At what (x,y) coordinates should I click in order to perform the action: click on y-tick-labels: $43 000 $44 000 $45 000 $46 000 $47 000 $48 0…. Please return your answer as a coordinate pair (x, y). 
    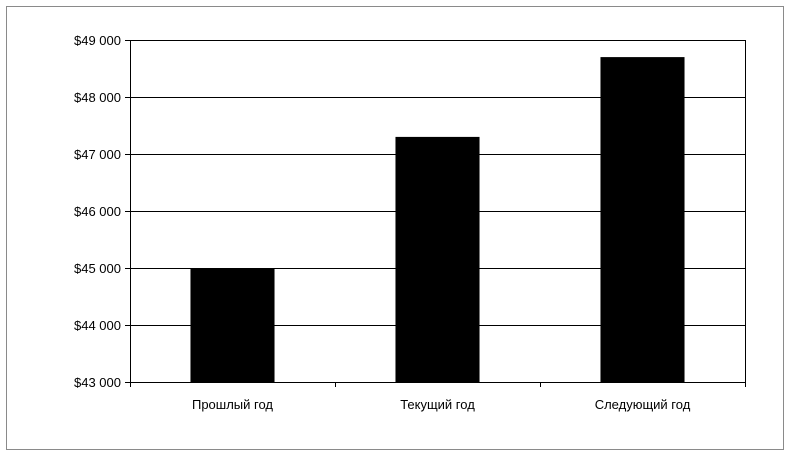
    Looking at the image, I should click on (97, 211).